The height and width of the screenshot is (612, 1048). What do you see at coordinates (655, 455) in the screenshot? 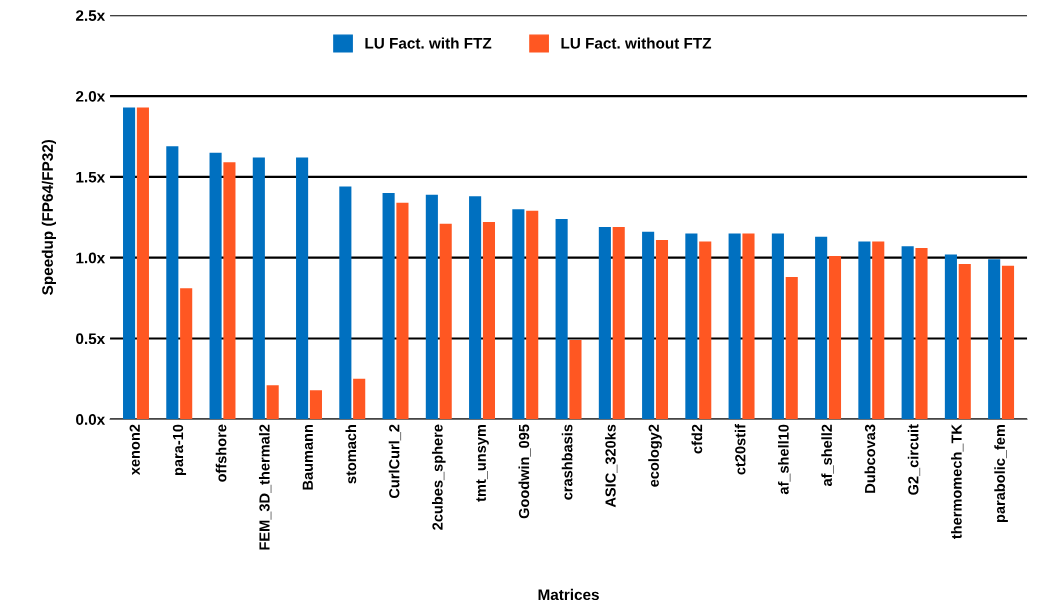
I see `x-tick-label: ecology2` at bounding box center [655, 455].